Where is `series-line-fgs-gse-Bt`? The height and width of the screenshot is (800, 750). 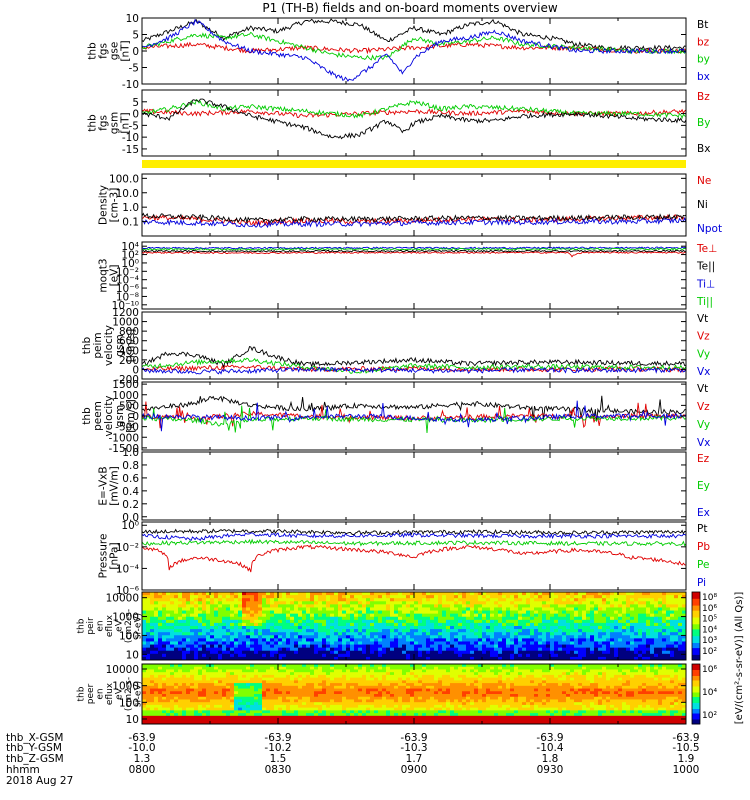 series-line-fgs-gse-Bt is located at coordinates (414, 35).